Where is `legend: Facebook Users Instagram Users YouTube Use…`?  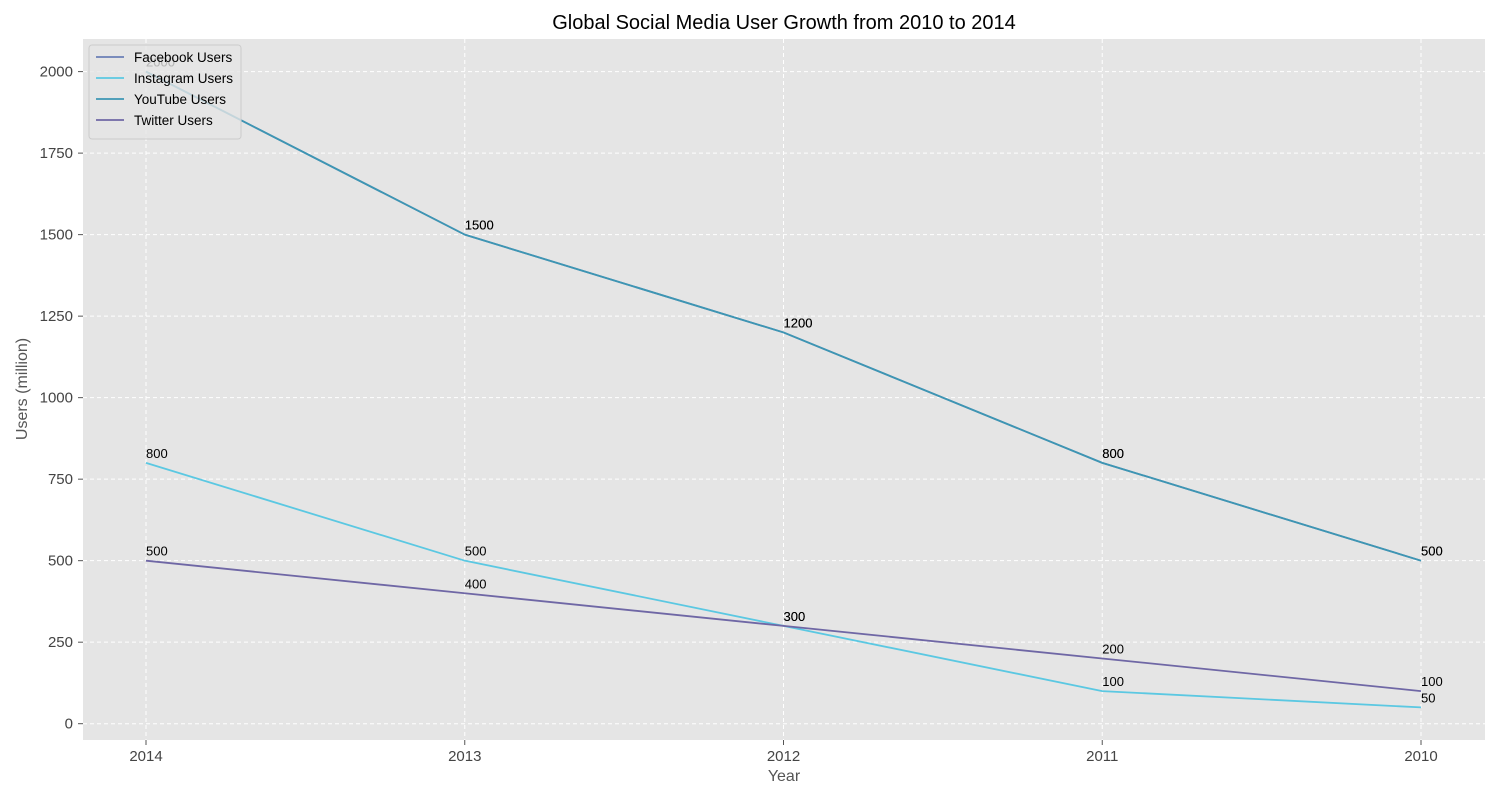
legend: Facebook Users Instagram Users YouTube Use… is located at coordinates (165, 92).